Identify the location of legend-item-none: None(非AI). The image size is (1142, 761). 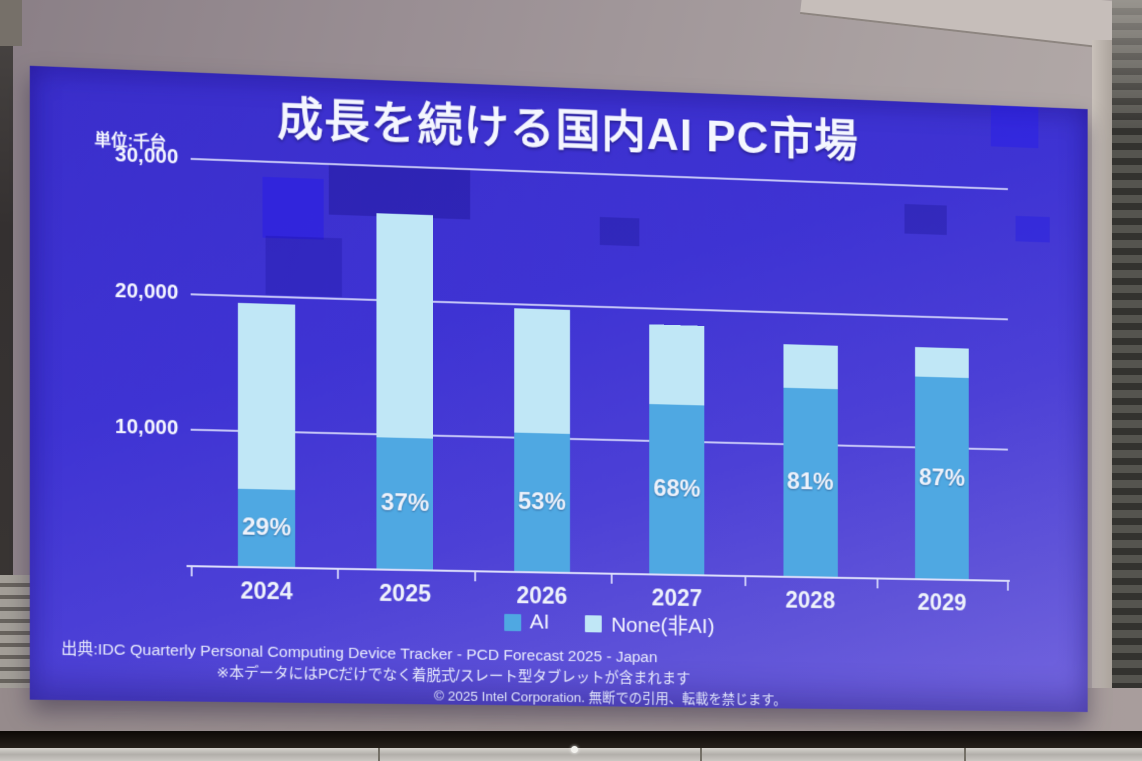
(650, 624).